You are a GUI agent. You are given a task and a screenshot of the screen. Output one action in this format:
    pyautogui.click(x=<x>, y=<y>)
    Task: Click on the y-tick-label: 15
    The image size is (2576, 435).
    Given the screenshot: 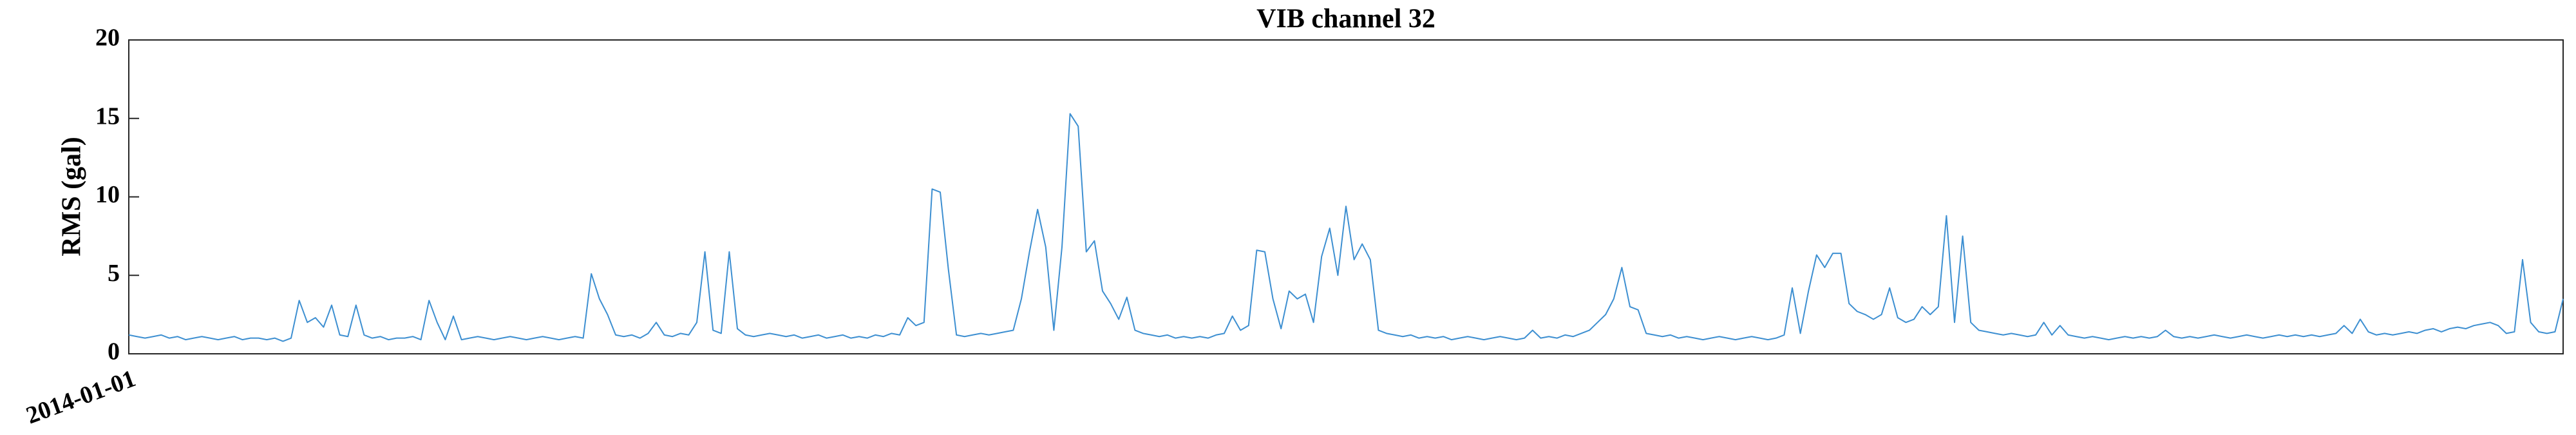 What is the action you would take?
    pyautogui.click(x=108, y=116)
    